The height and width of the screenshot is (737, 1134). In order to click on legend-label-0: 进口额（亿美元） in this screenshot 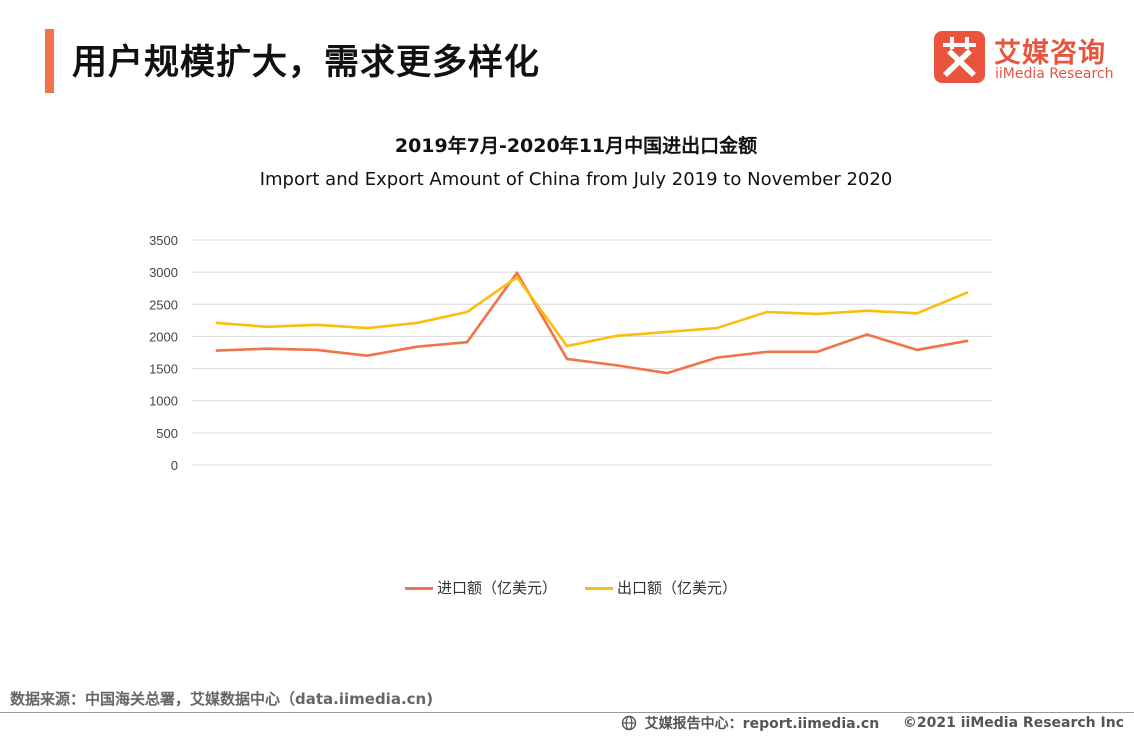, I will do `click(497, 588)`.